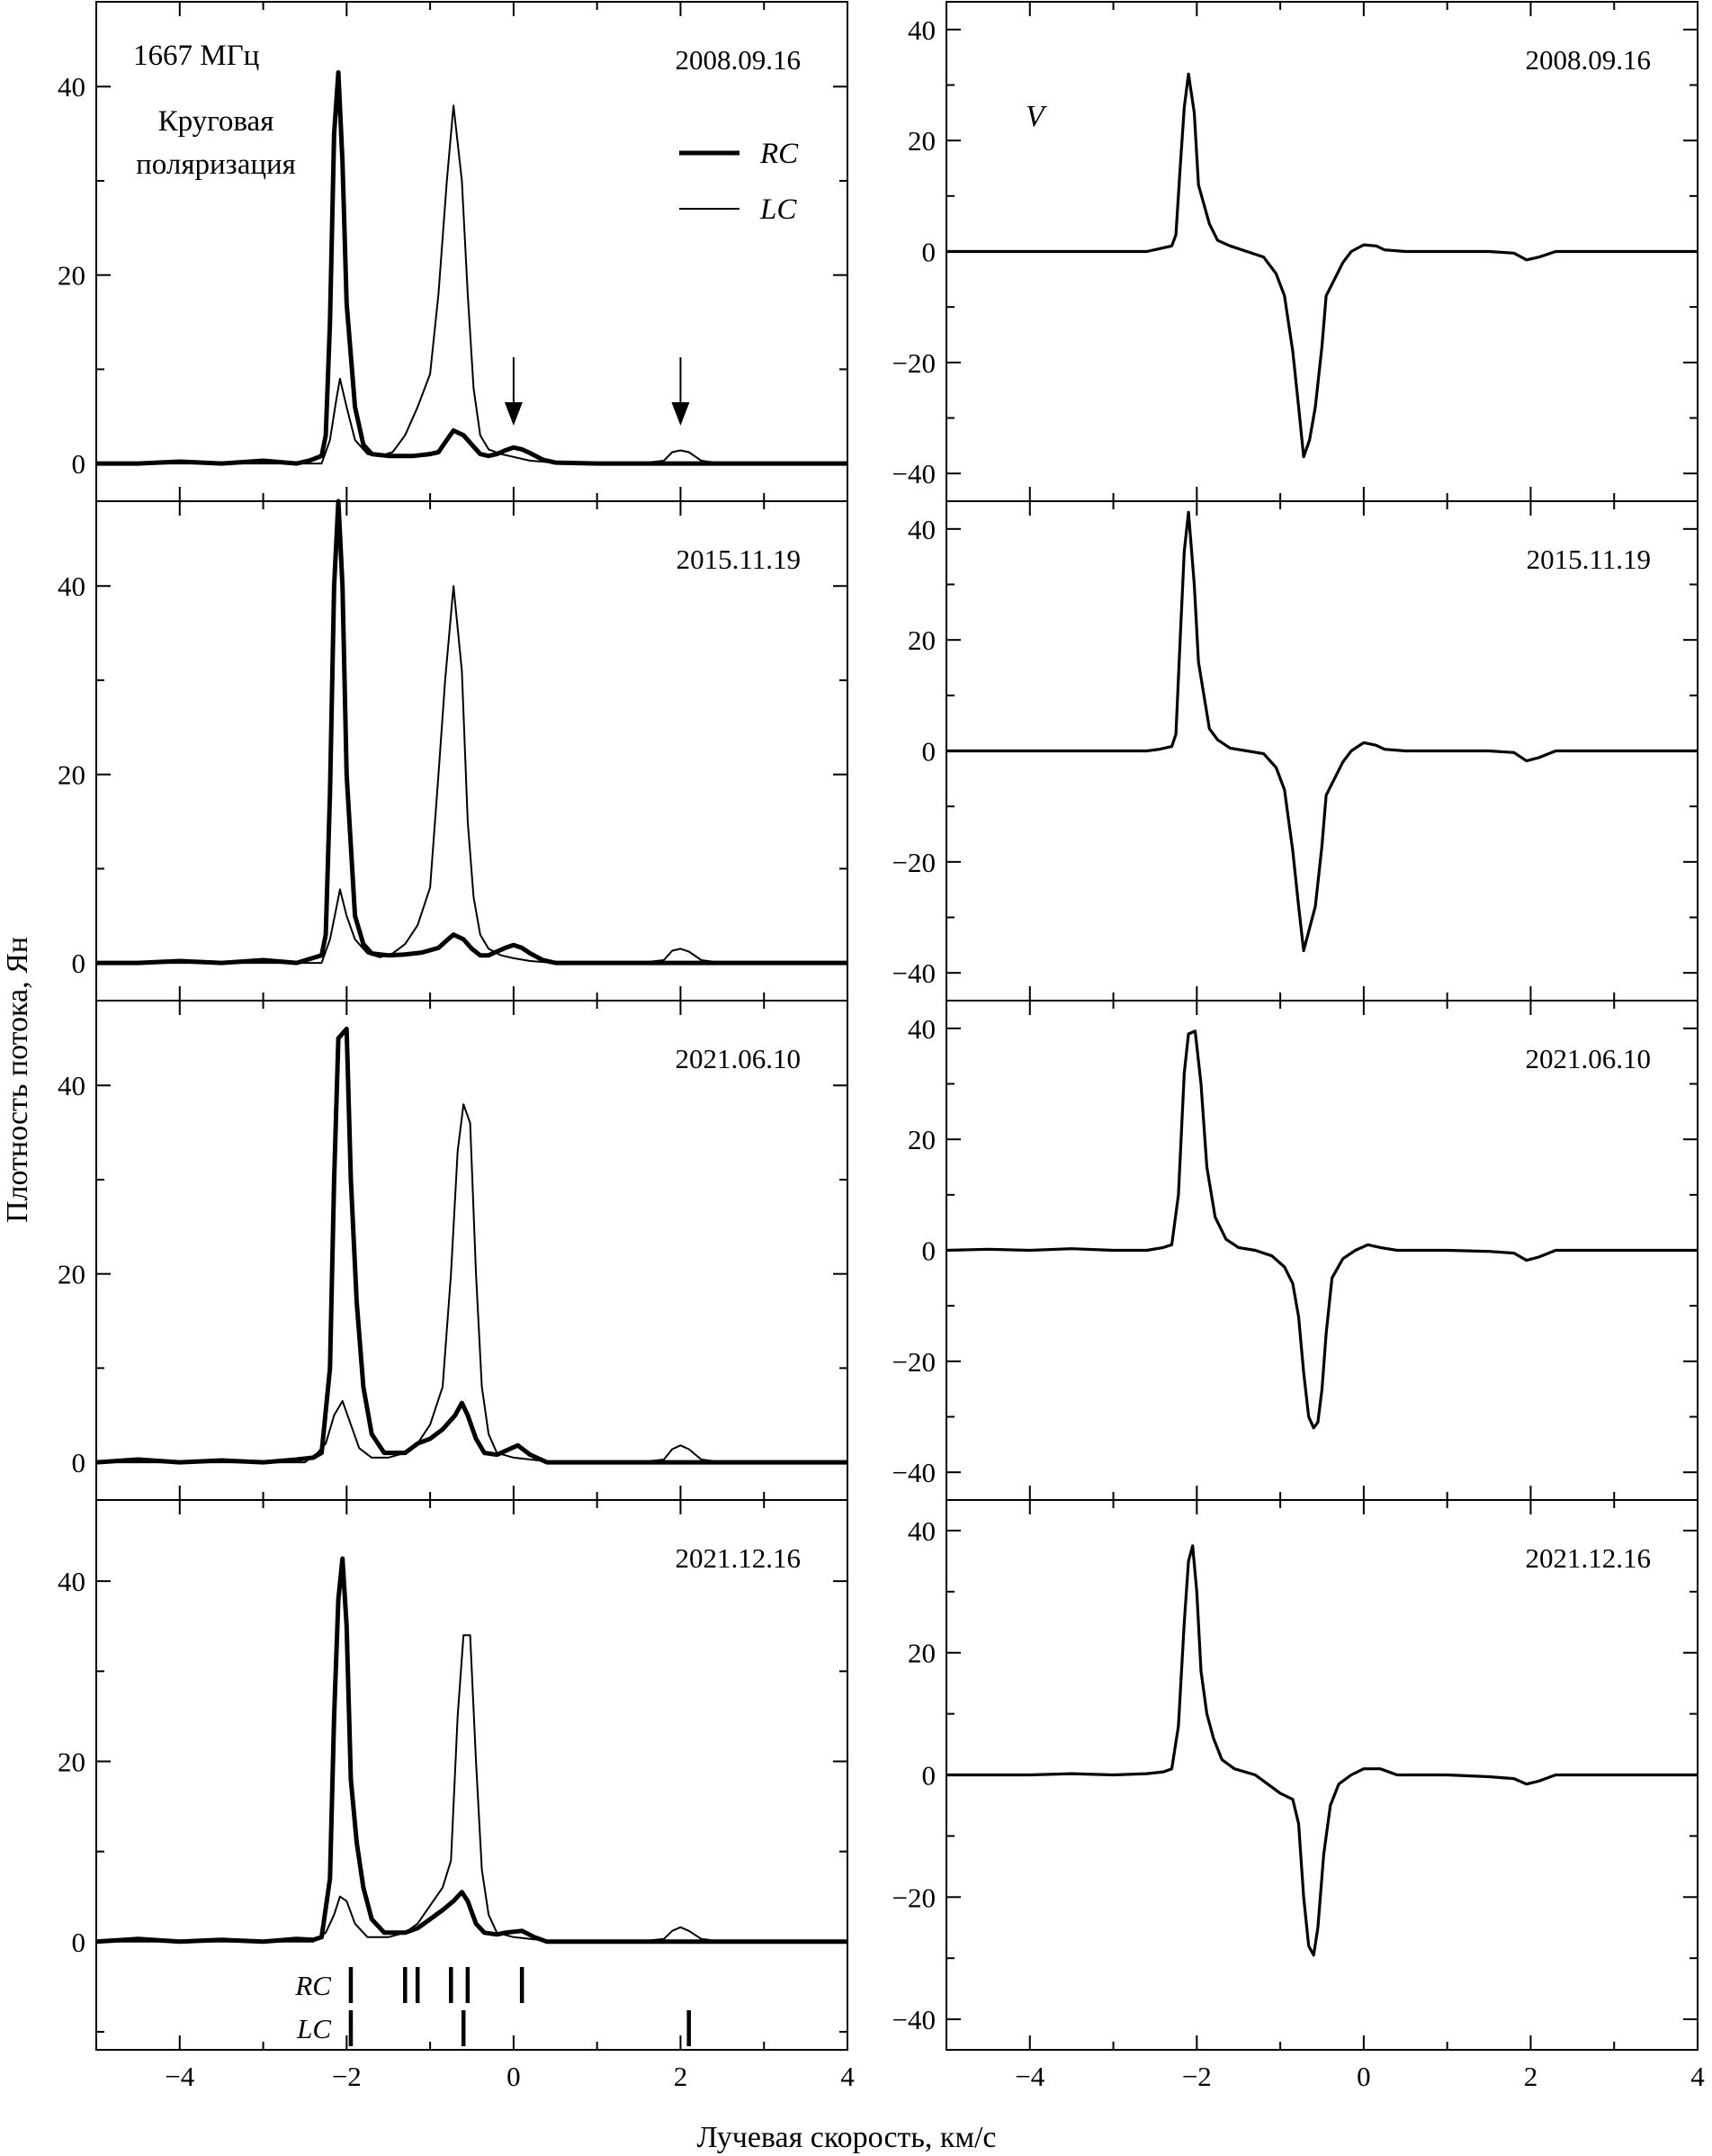 The width and height of the screenshot is (1712, 2156). Describe the element at coordinates (196, 56) in the screenshot. I see `frequency-label: 1667 МГц` at that location.